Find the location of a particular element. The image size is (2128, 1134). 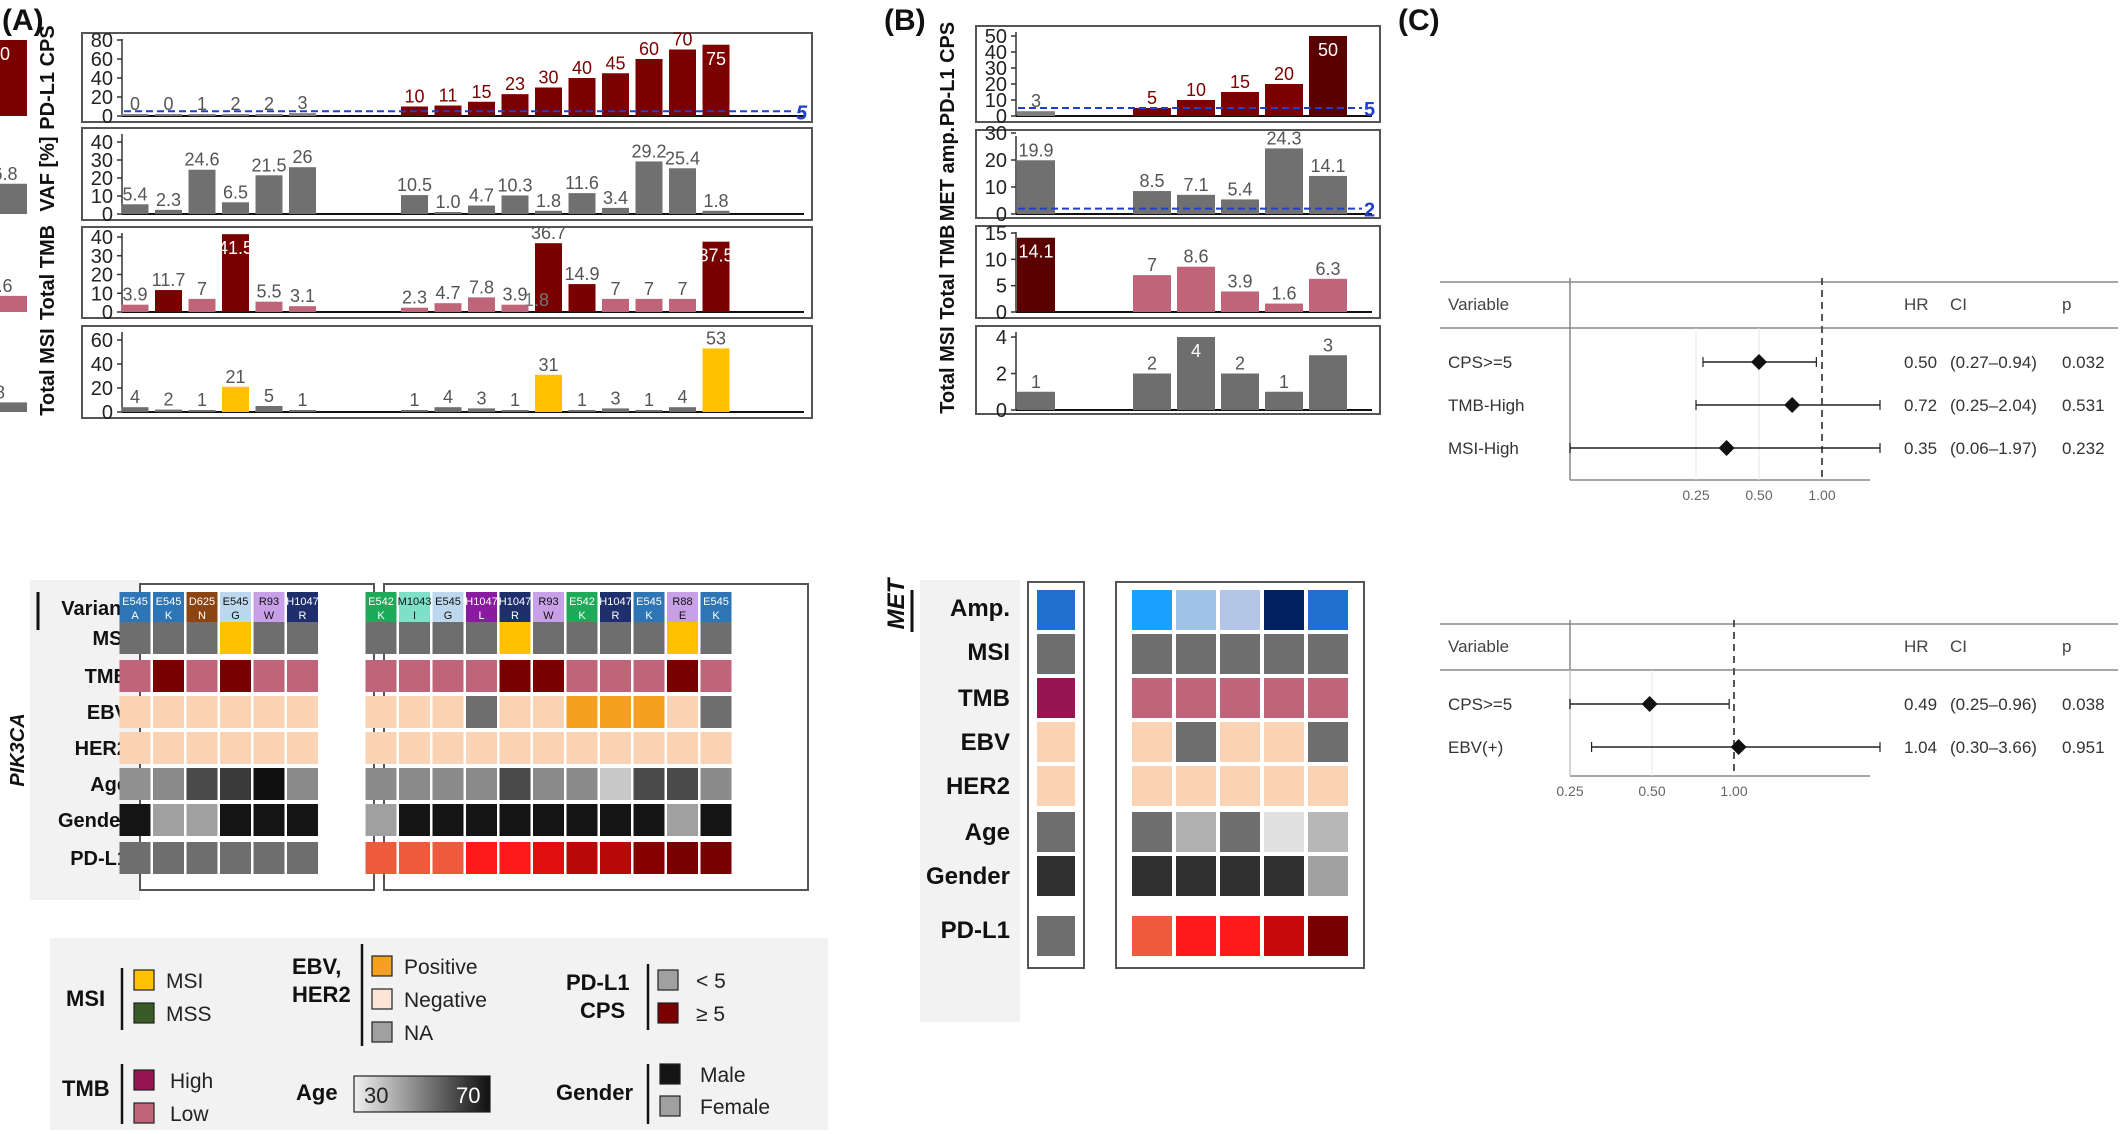

data-label: 7.1 is located at coordinates (1195, 185).